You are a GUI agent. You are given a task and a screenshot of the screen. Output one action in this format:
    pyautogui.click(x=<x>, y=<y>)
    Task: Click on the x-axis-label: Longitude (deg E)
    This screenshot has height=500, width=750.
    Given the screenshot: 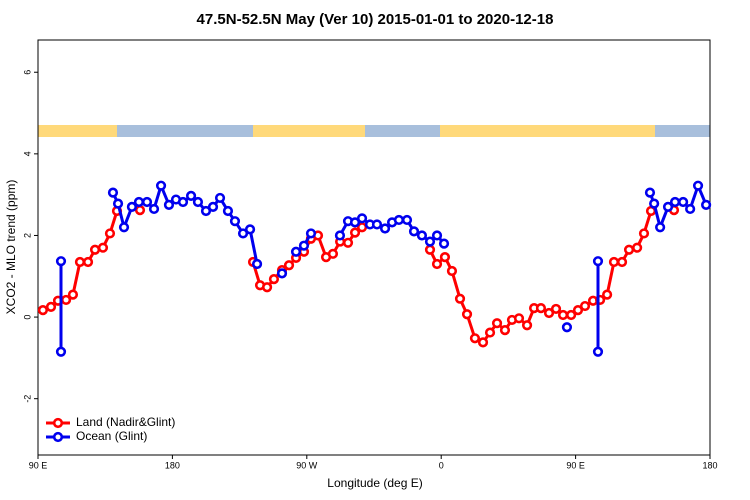 What is the action you would take?
    pyautogui.click(x=374, y=483)
    